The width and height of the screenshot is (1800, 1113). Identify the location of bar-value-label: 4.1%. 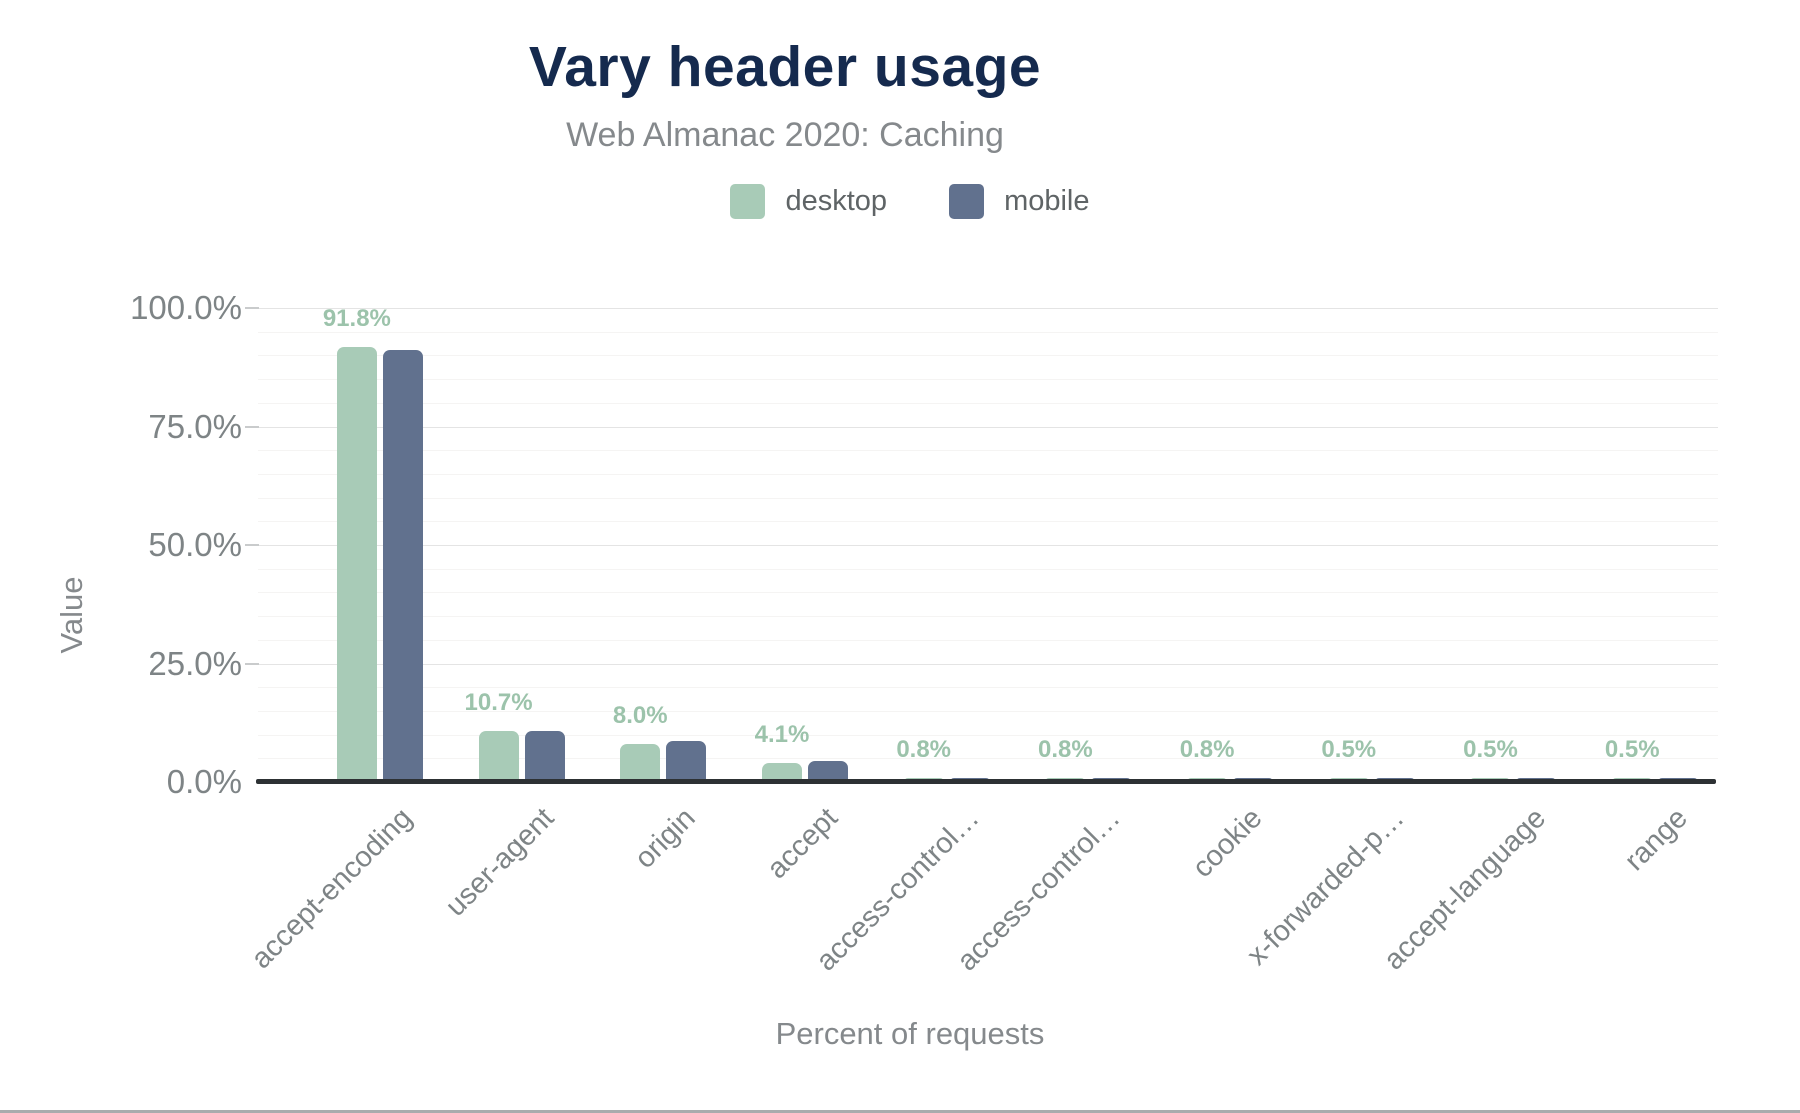
(782, 734).